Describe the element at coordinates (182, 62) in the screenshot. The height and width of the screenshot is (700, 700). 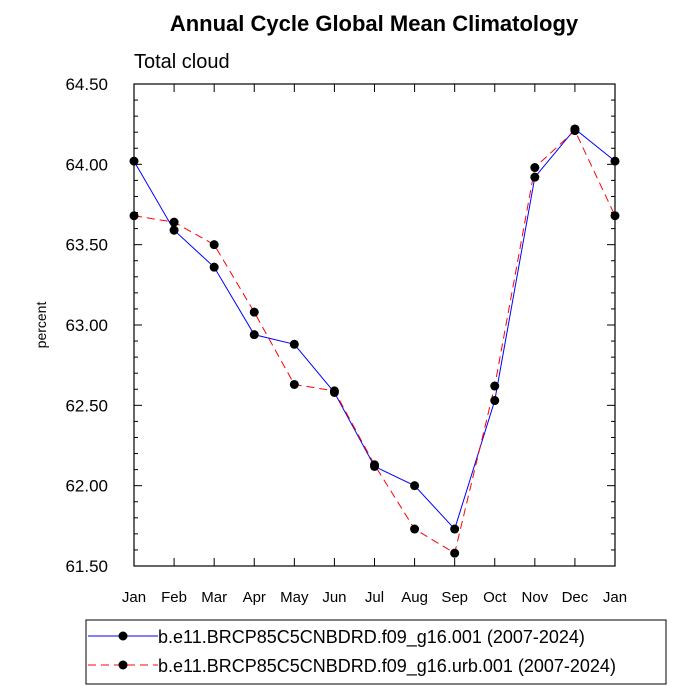
I see `chart-subtitle: Total cloud` at that location.